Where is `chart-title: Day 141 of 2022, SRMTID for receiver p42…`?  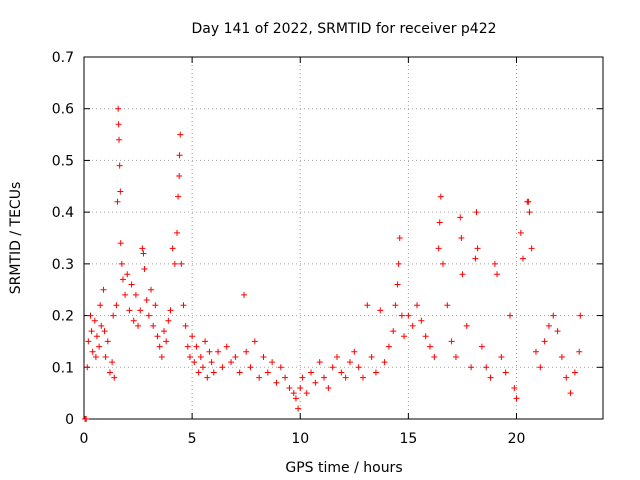 chart-title: Day 141 of 2022, SRMTID for receiver p42… is located at coordinates (343, 29).